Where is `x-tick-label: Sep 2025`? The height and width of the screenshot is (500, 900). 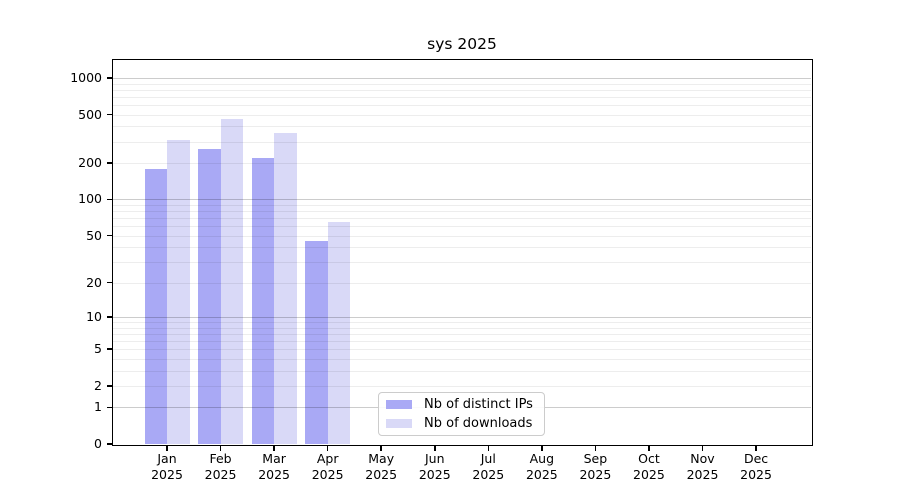 x-tick-label: Sep 2025 is located at coordinates (595, 466).